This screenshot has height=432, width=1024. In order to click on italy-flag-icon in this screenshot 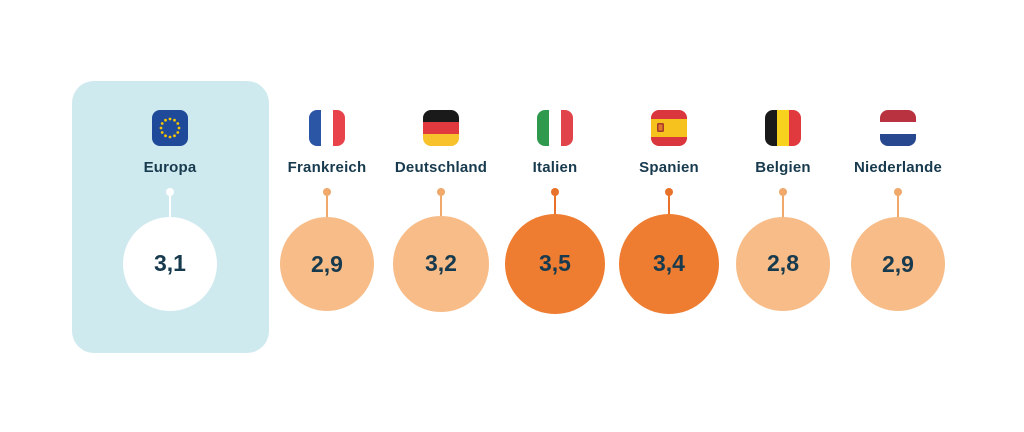, I will do `click(555, 128)`.